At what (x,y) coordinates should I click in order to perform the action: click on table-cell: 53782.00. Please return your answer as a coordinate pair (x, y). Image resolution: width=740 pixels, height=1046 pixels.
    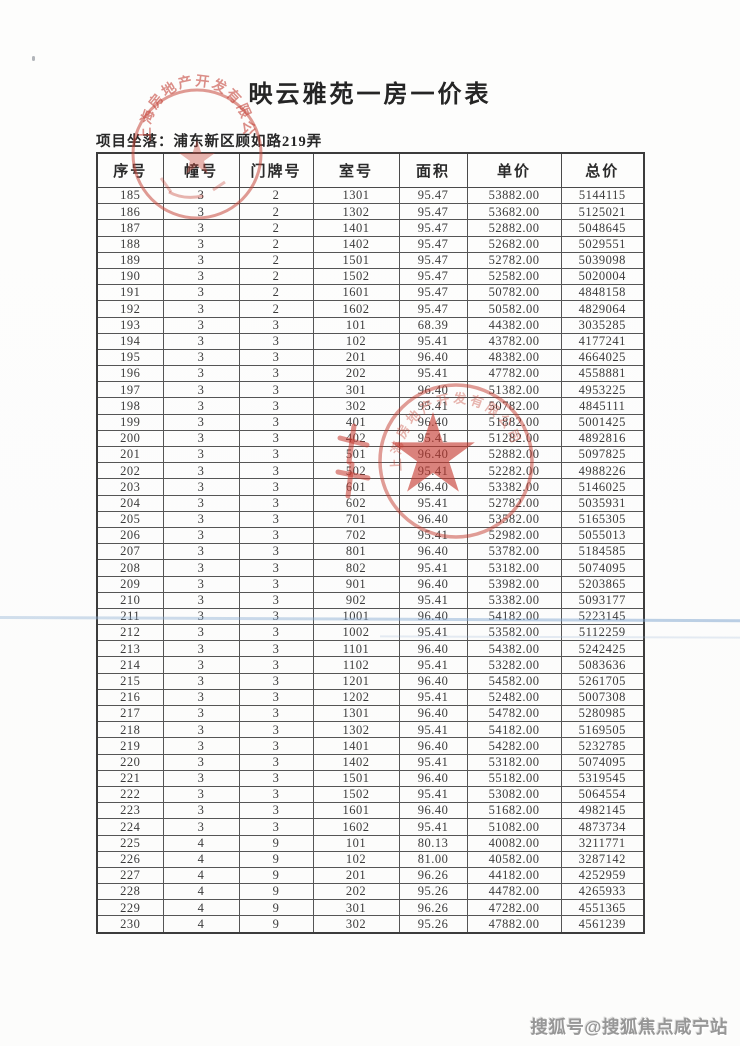
    Looking at the image, I should click on (514, 552).